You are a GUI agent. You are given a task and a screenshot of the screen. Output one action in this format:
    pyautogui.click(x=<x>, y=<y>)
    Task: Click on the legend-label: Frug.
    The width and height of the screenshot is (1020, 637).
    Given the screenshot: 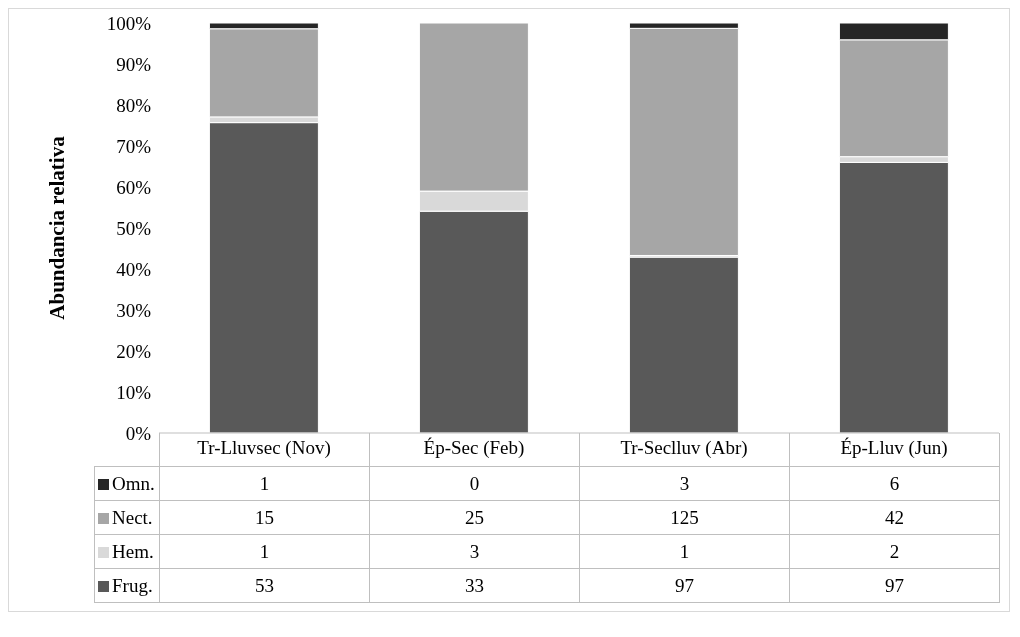 What is the action you would take?
    pyautogui.click(x=127, y=585)
    